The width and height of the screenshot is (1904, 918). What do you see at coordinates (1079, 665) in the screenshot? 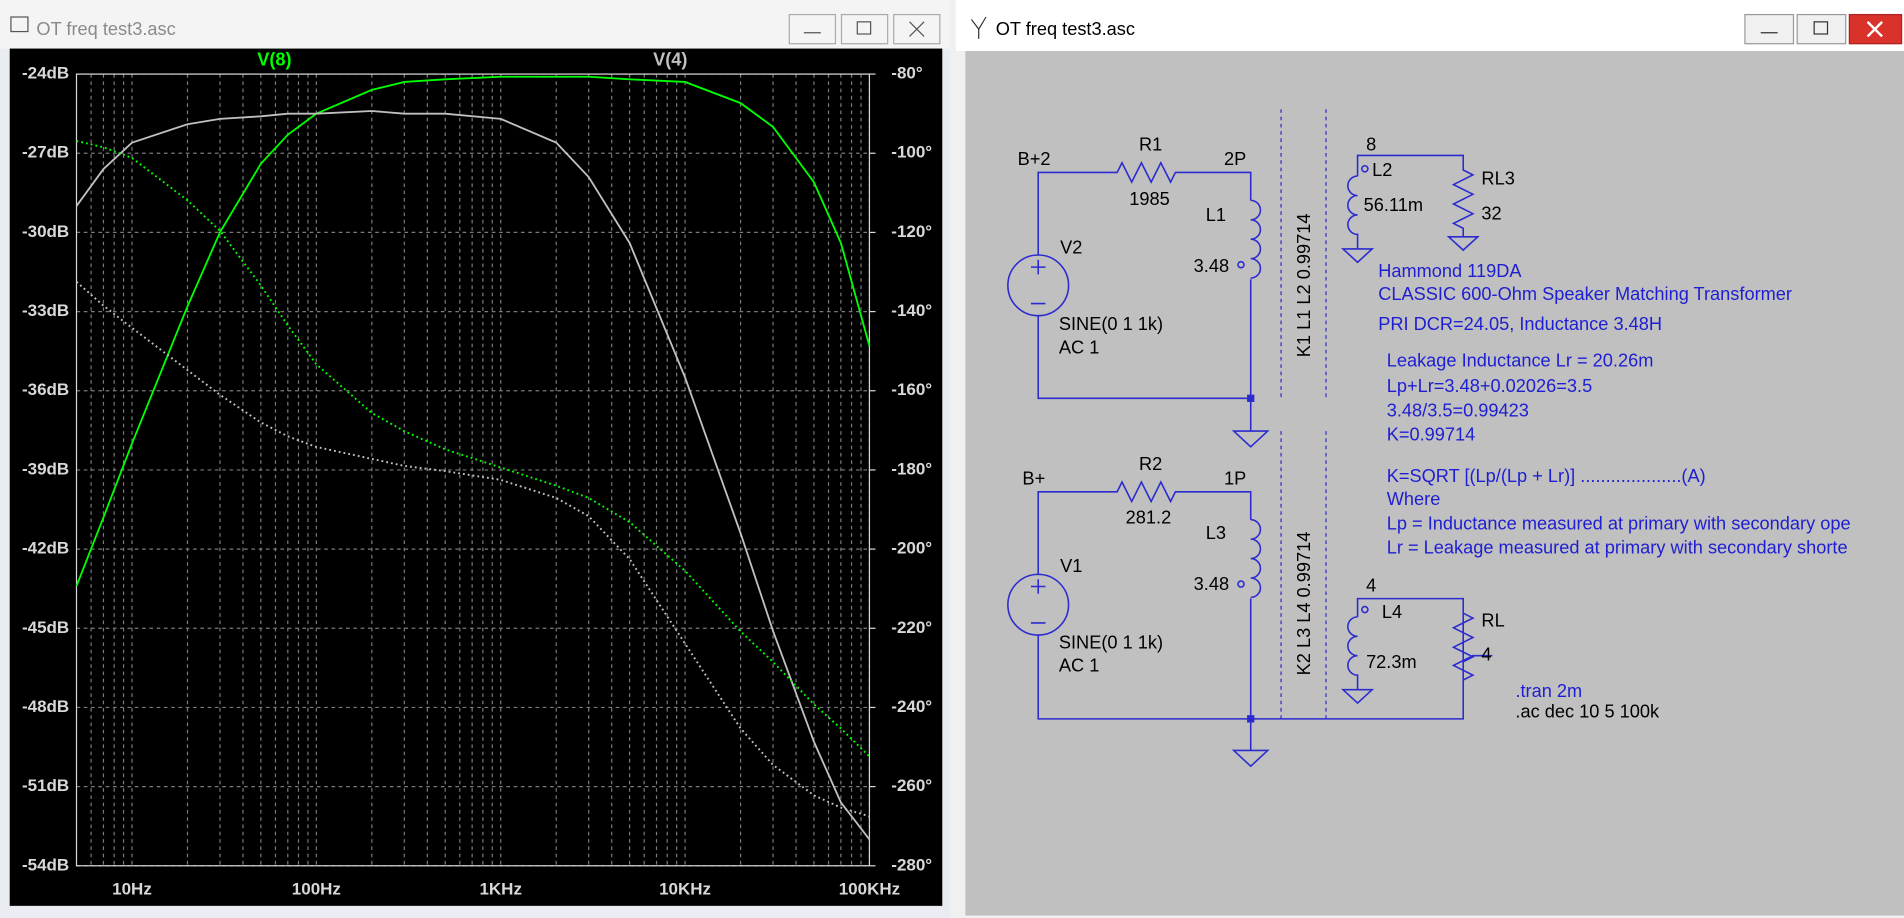
I see `schematic-label: AC 1` at bounding box center [1079, 665].